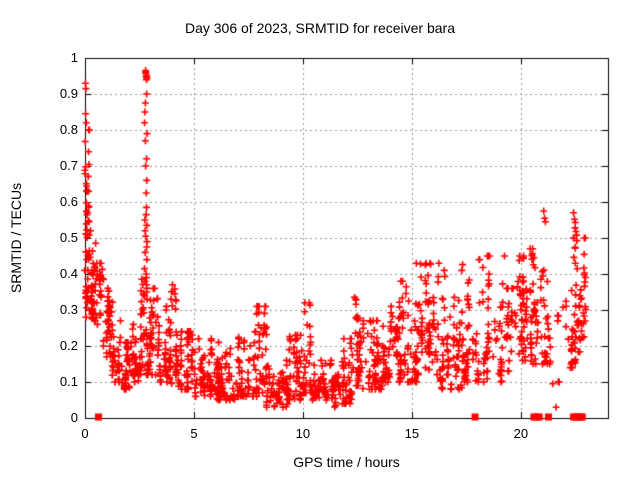  What do you see at coordinates (68, 165) in the screenshot?
I see `y-tick-label: 0.7` at bounding box center [68, 165].